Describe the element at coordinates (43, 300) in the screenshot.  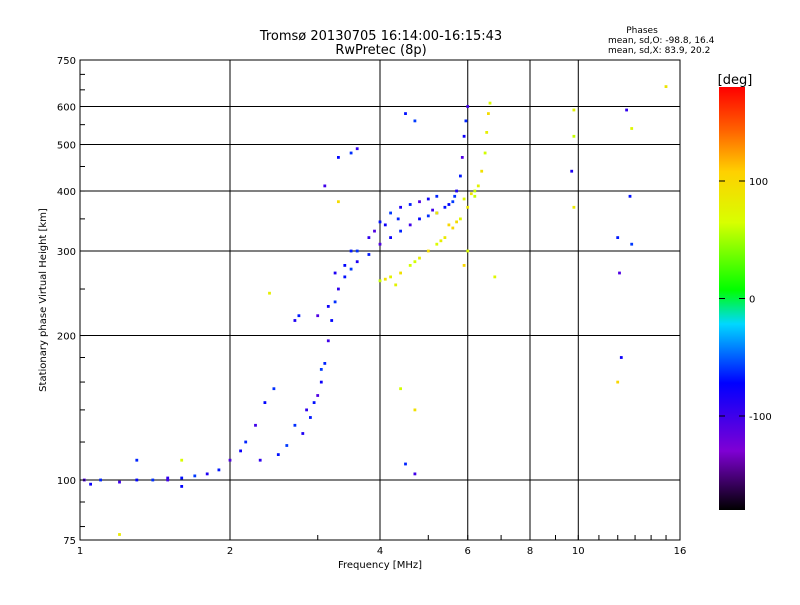
I see `y-axis-label: Stationary phase Virtual Height [km]` at that location.